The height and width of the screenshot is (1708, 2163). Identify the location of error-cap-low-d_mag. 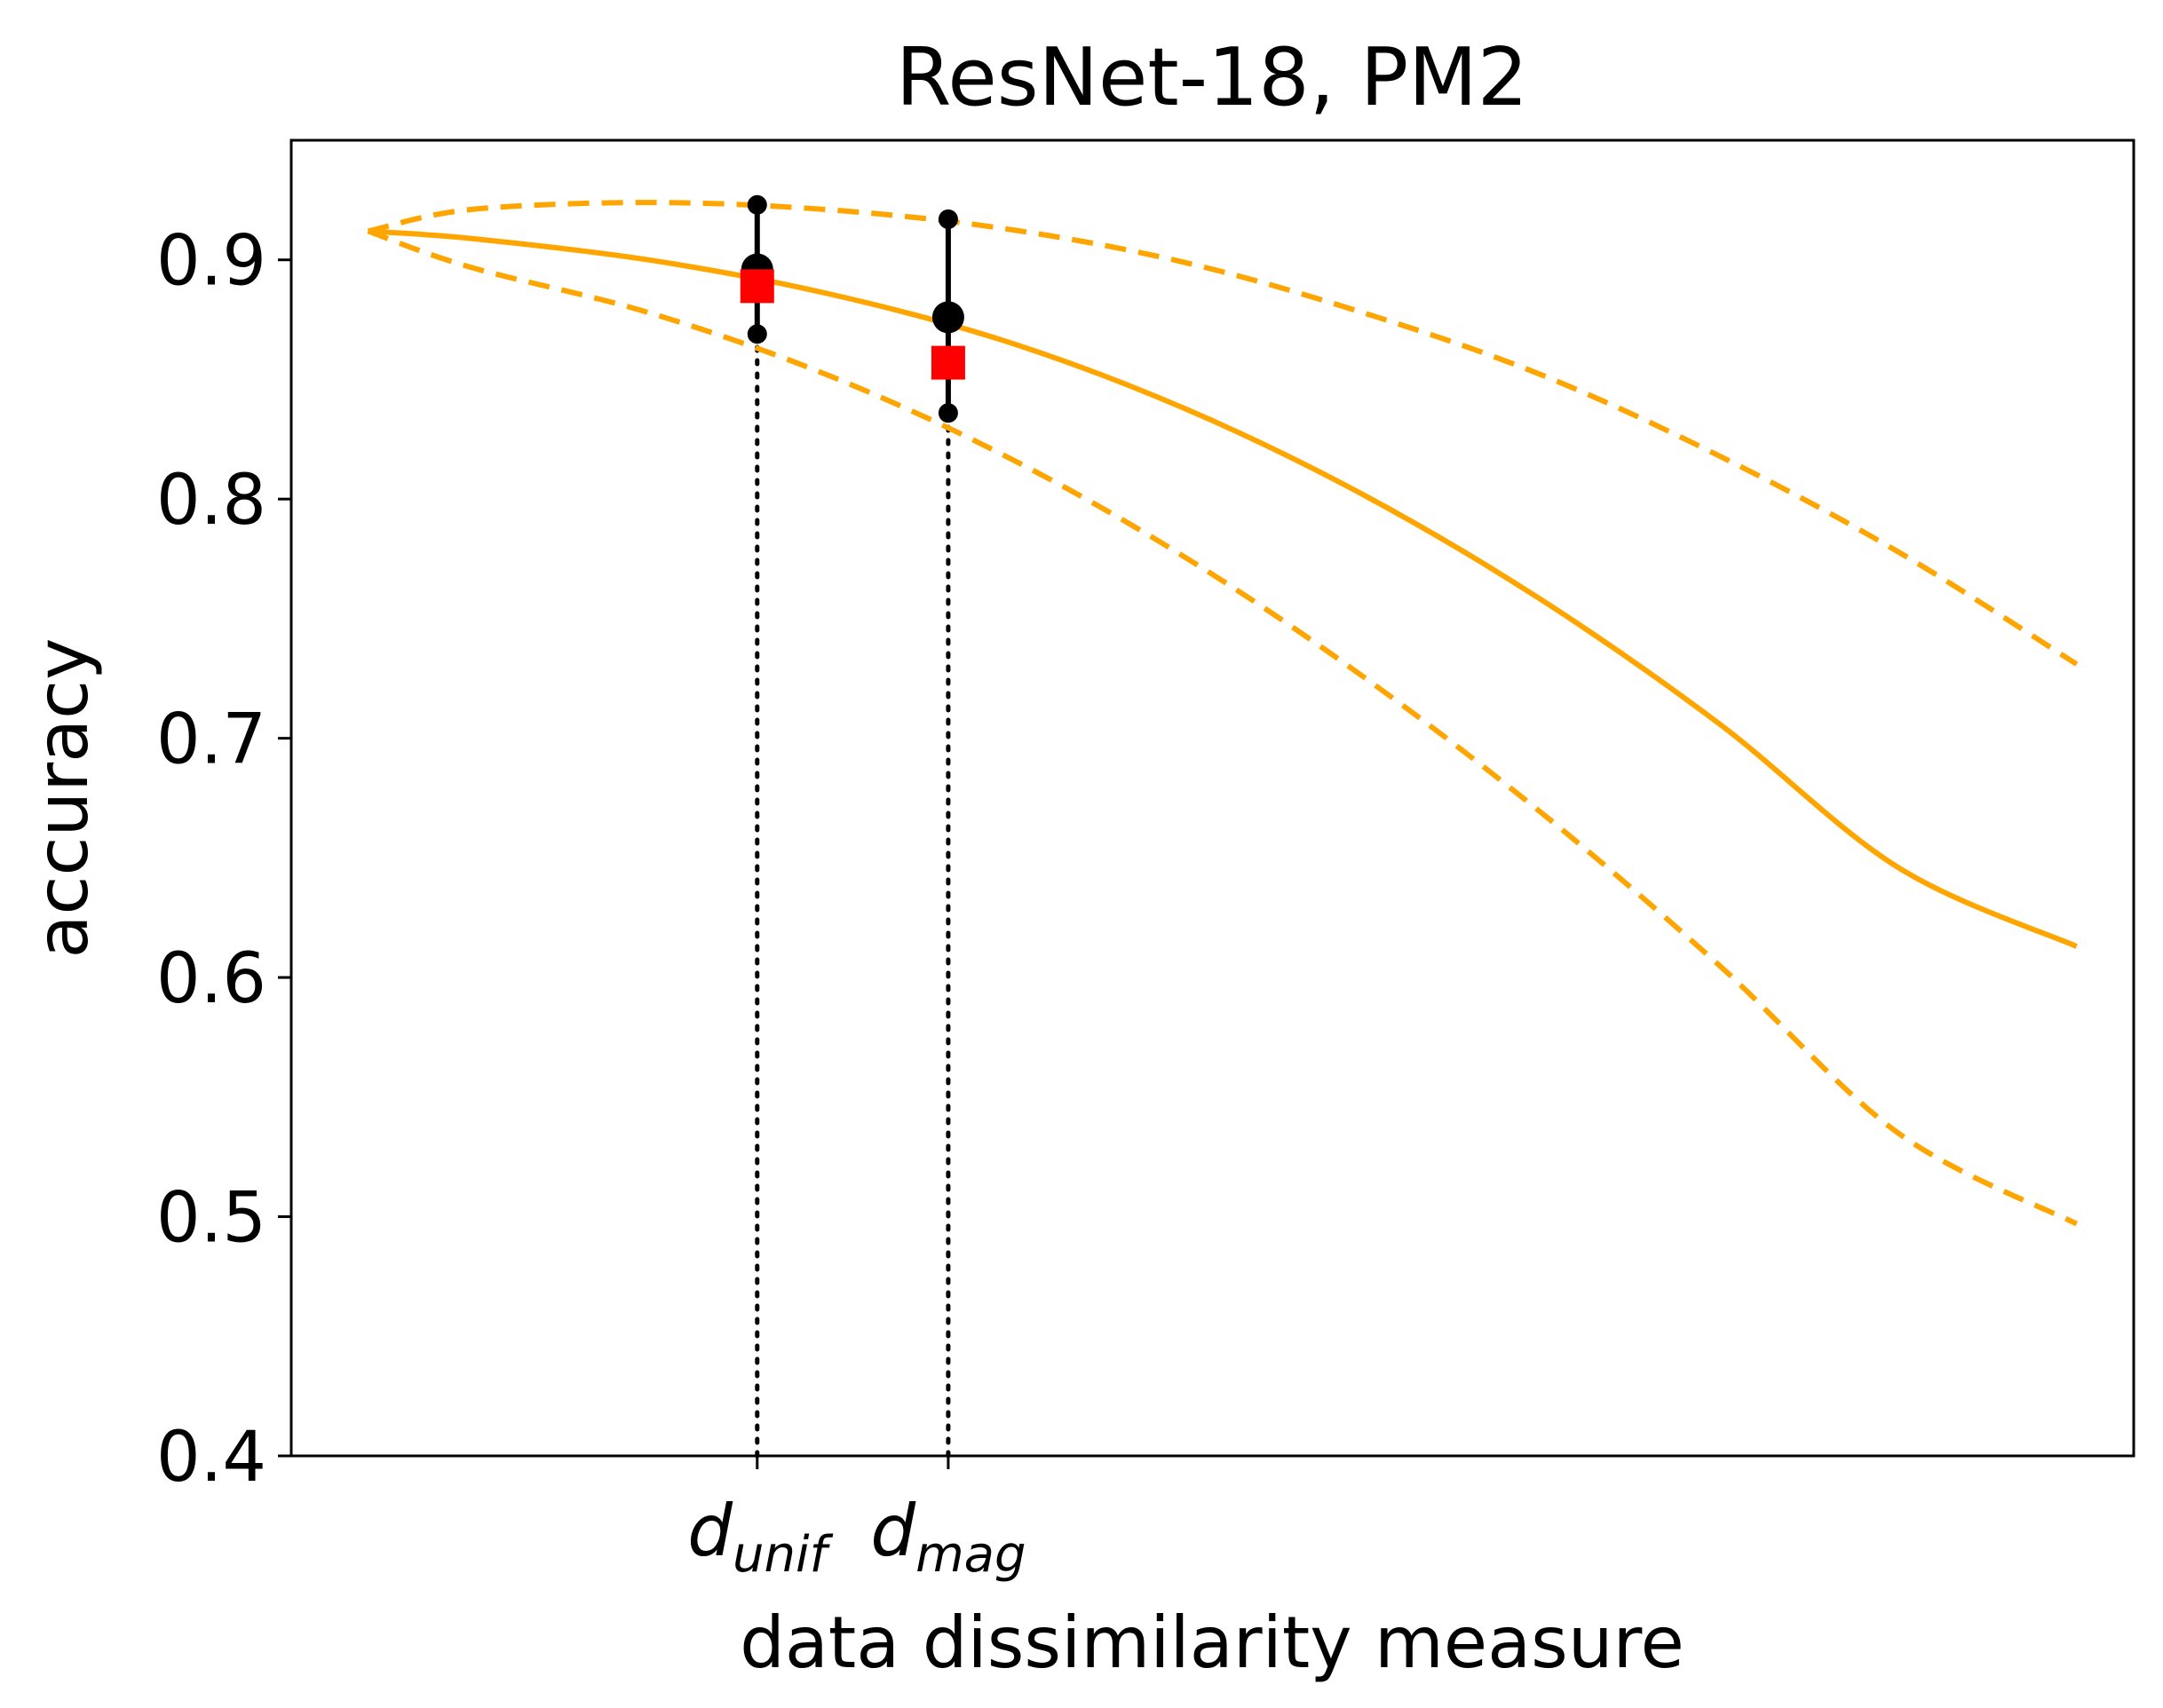
(948, 413).